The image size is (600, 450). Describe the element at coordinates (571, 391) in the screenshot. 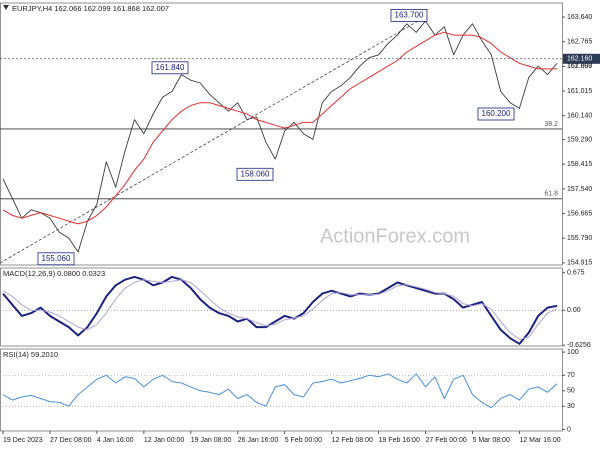

I see `y-tick-label: 50` at that location.